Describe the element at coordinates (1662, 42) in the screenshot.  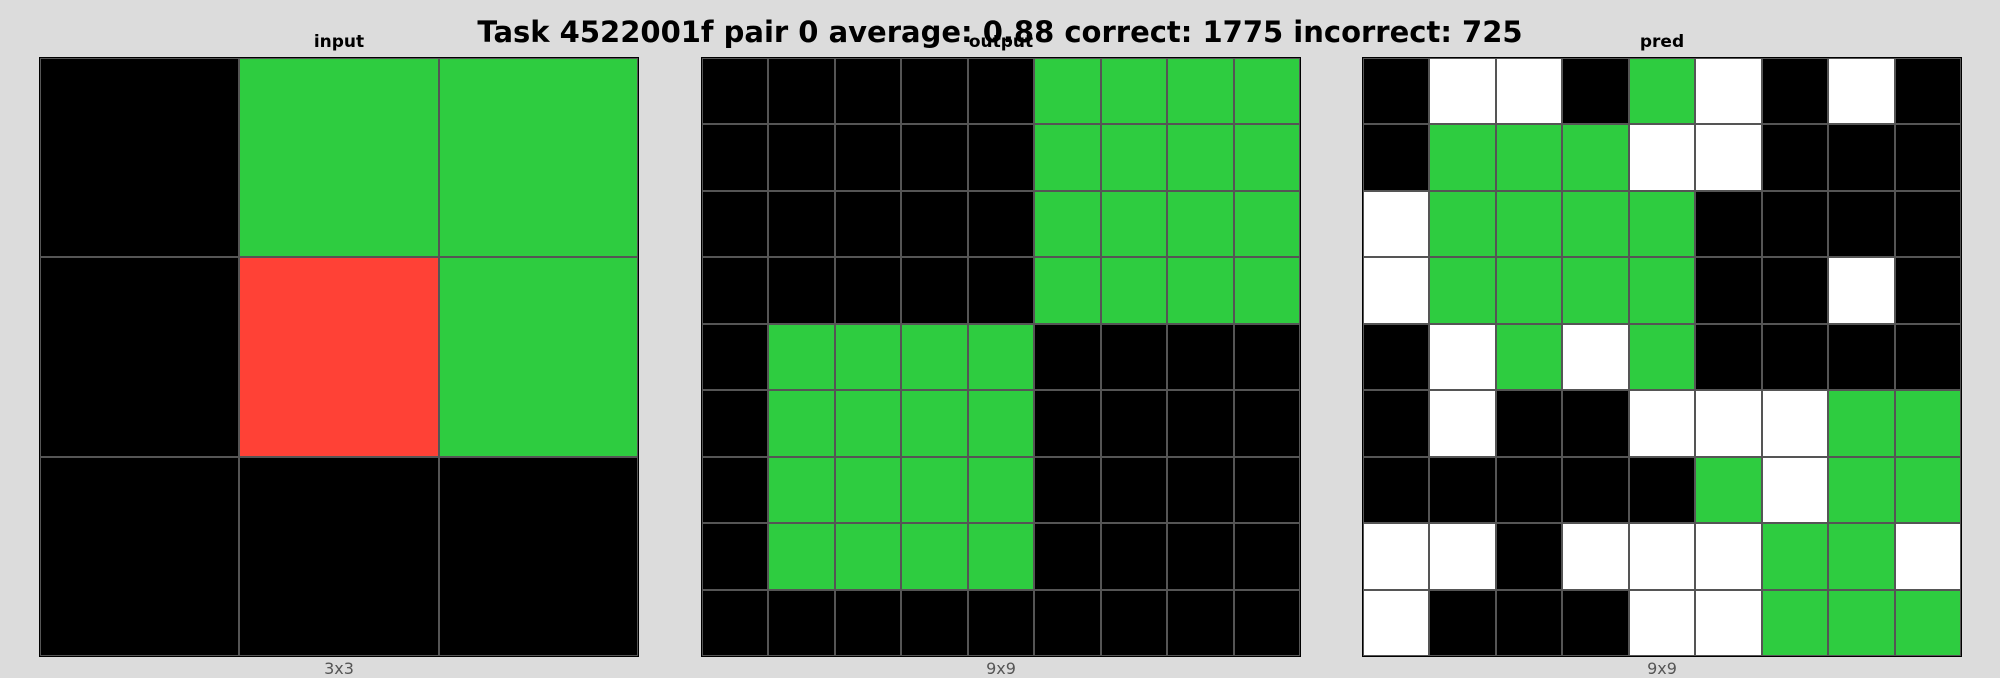
I see `panel-title-pred: pred` at that location.